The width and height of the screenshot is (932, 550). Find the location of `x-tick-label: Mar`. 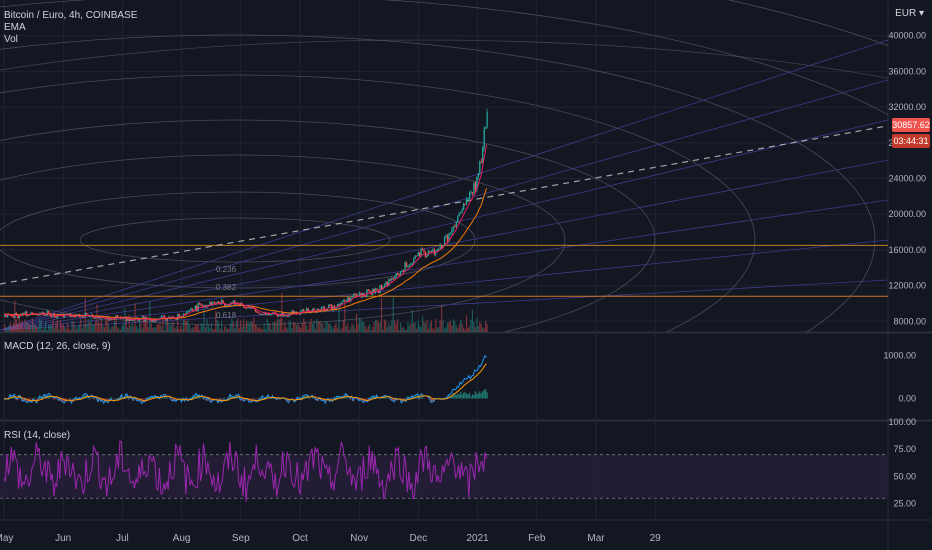

x-tick-label: Mar is located at coordinates (596, 538).